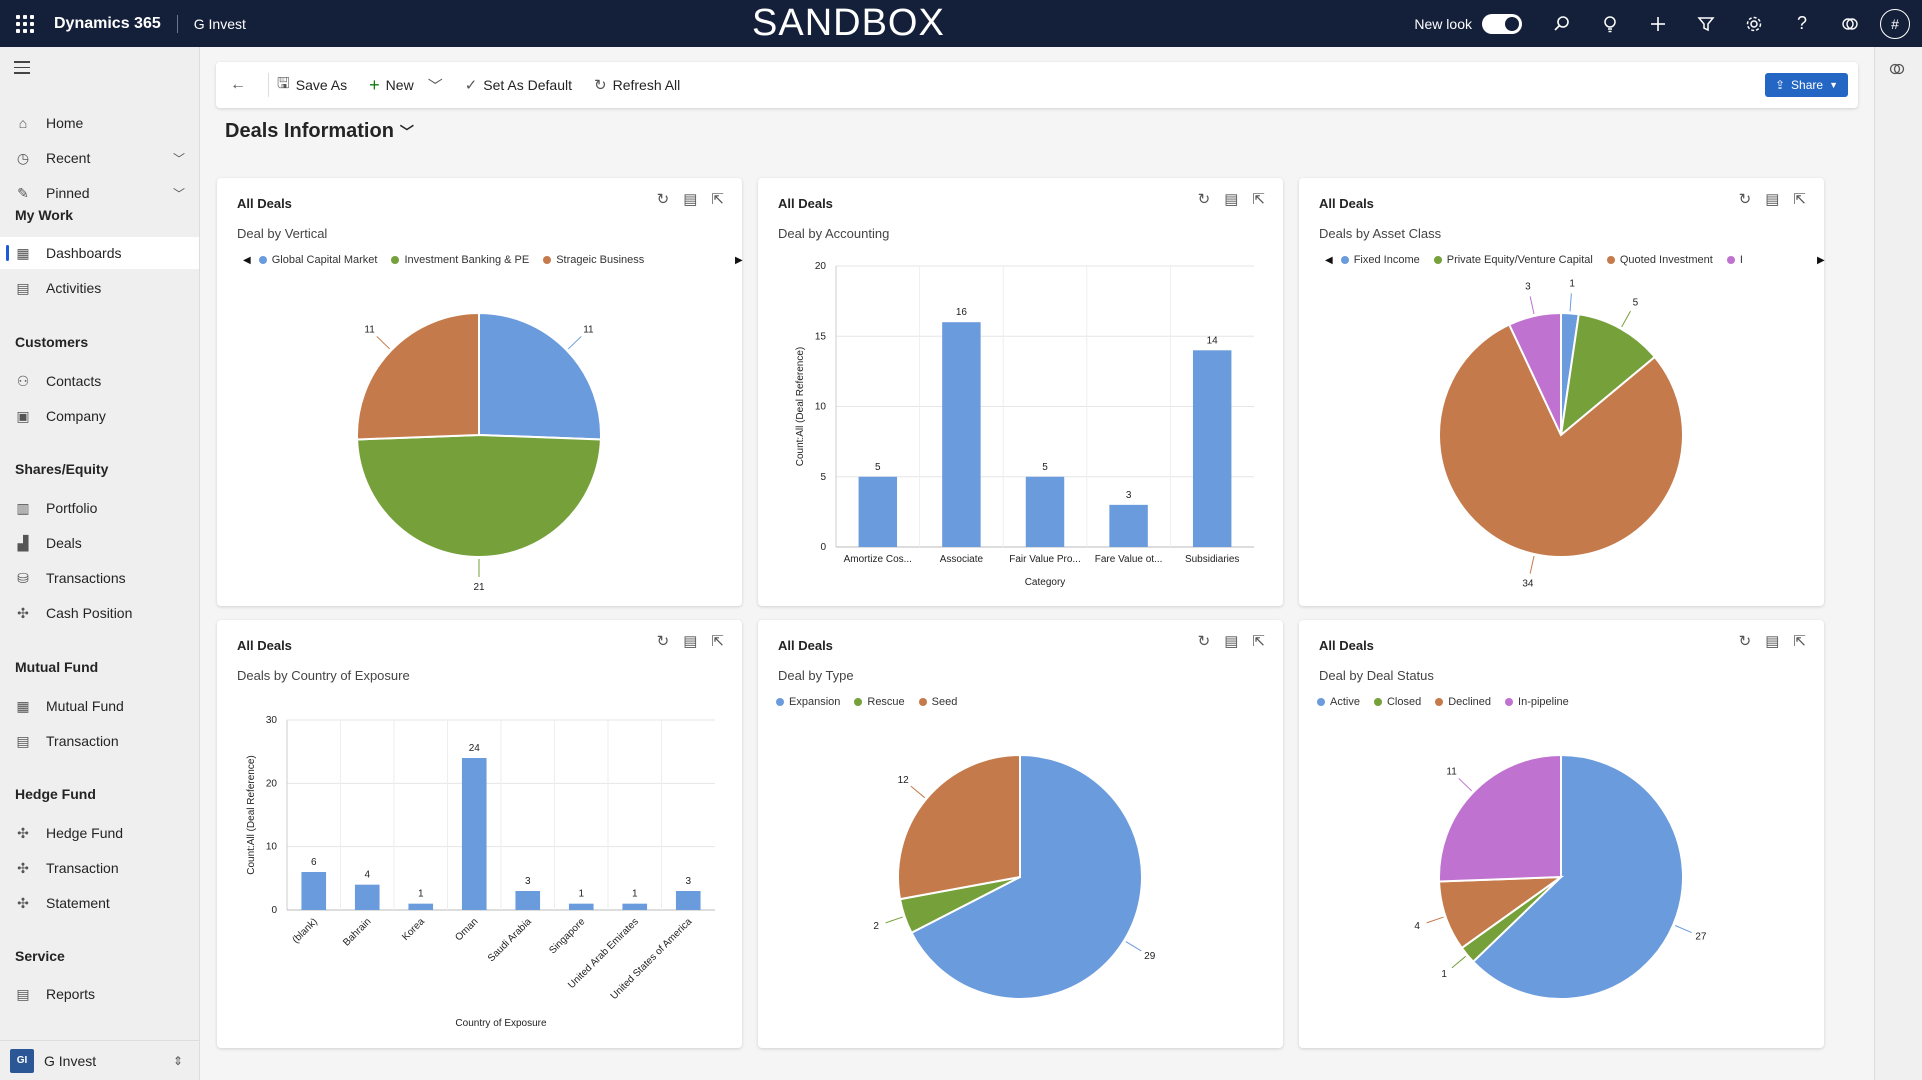  I want to click on sidebar-item-activities: ▤ Activities, so click(99, 288).